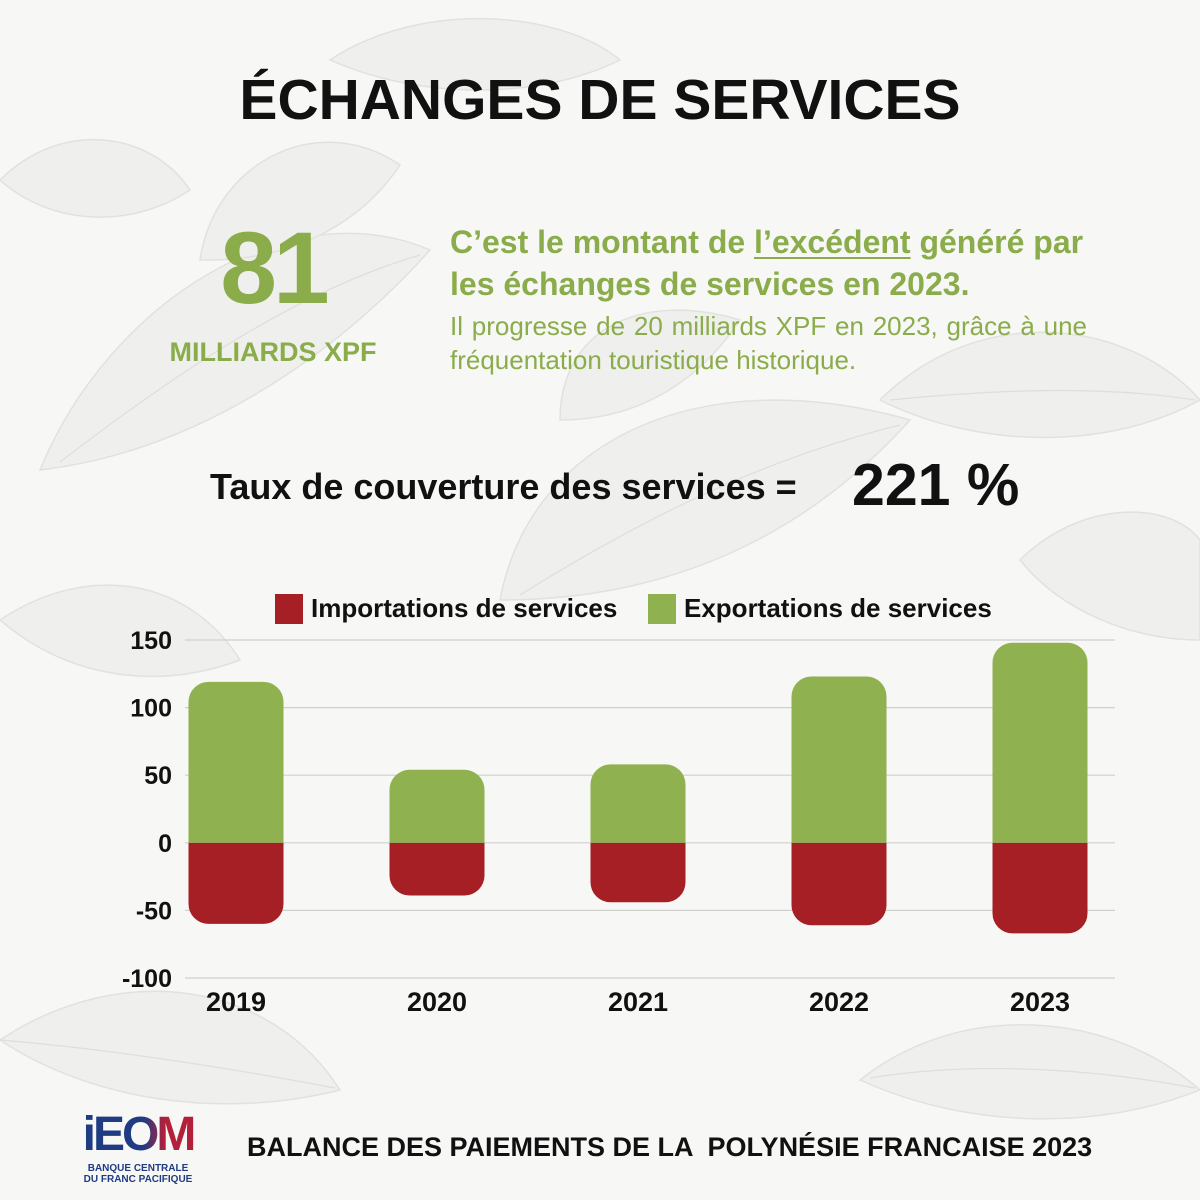 The image size is (1200, 1200). What do you see at coordinates (236, 1002) in the screenshot?
I see `x-tick-label: 2019` at bounding box center [236, 1002].